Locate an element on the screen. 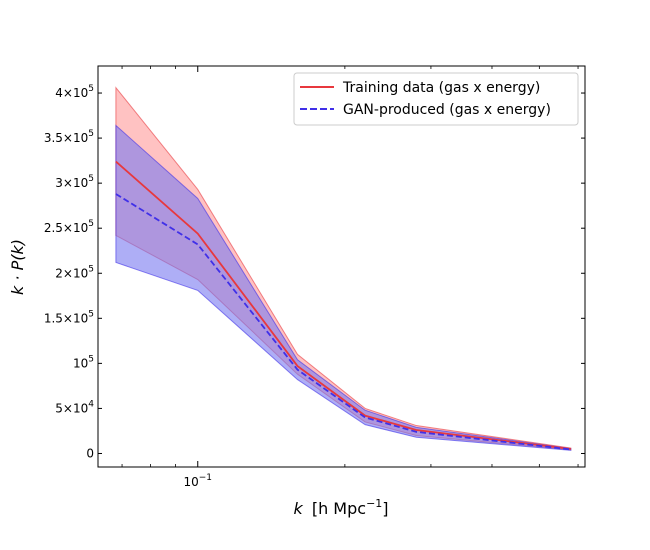 This screenshot has width=650, height=550. x-tick-label: 10−1 is located at coordinates (197, 481).